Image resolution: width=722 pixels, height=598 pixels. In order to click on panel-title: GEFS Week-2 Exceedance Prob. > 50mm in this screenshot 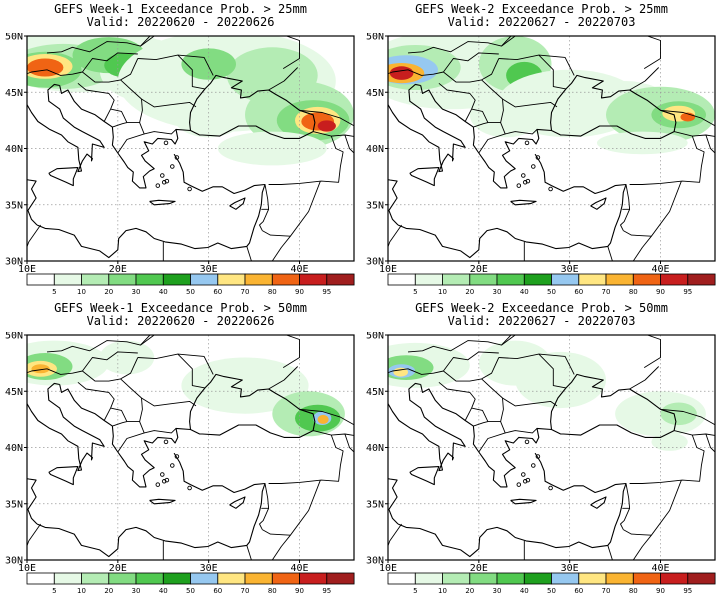, I will do `click(541, 308)`.